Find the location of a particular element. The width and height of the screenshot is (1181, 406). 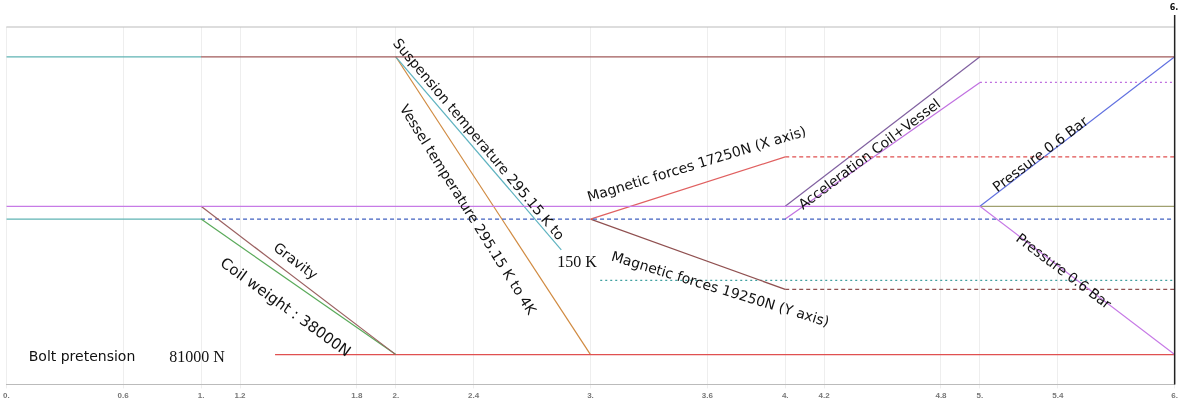

x-tick-label: 2.4 is located at coordinates (474, 396).